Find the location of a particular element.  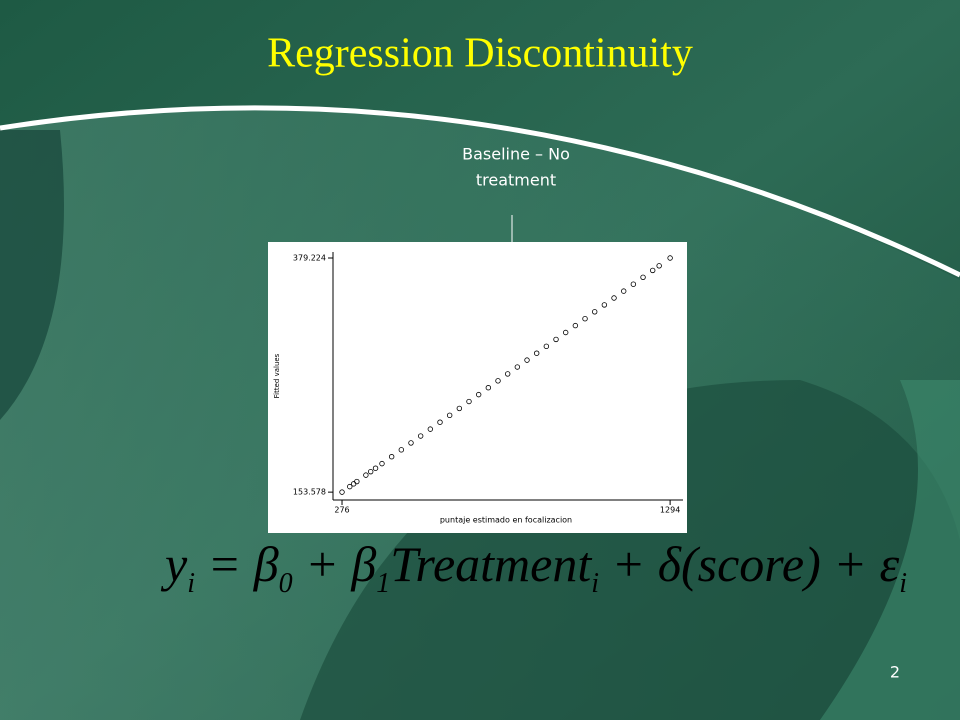

y-tick-label: 153.578 is located at coordinates (309, 492).